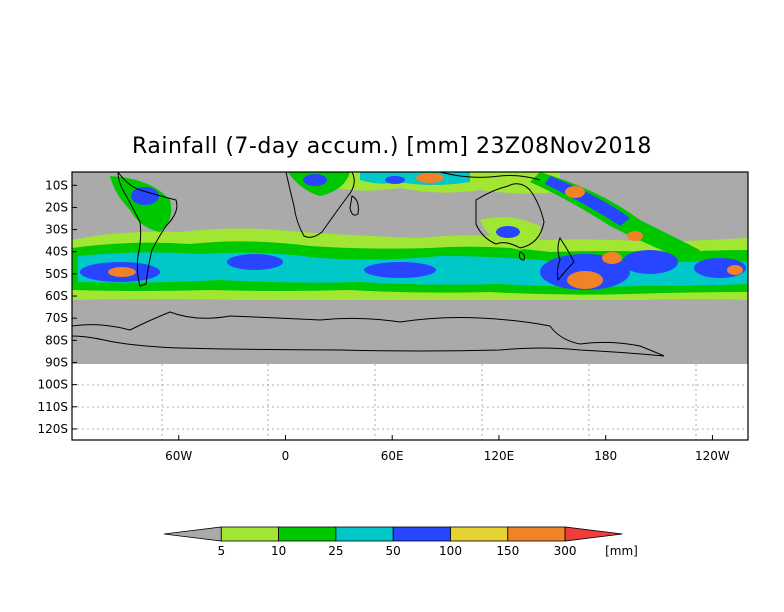 The image size is (784, 612). What do you see at coordinates (565, 551) in the screenshot?
I see `colorbar-label: 300` at bounding box center [565, 551].